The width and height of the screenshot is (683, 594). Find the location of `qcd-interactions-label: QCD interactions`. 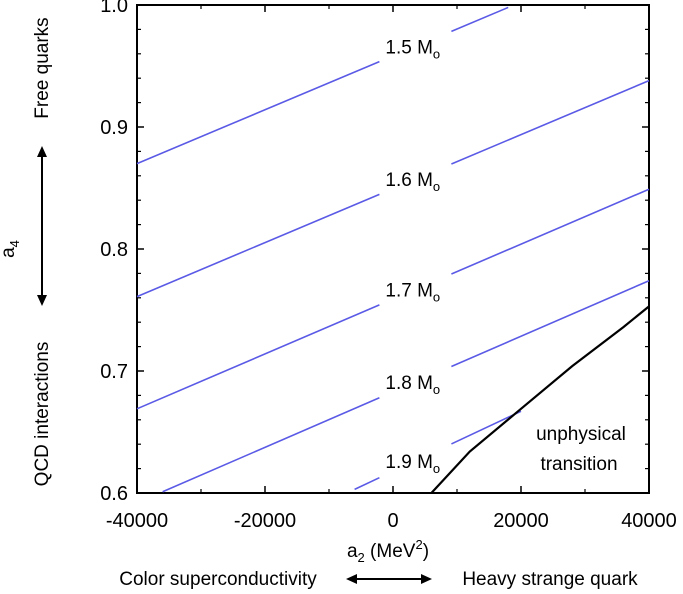

qcd-interactions-label: QCD interactions is located at coordinates (42, 414).